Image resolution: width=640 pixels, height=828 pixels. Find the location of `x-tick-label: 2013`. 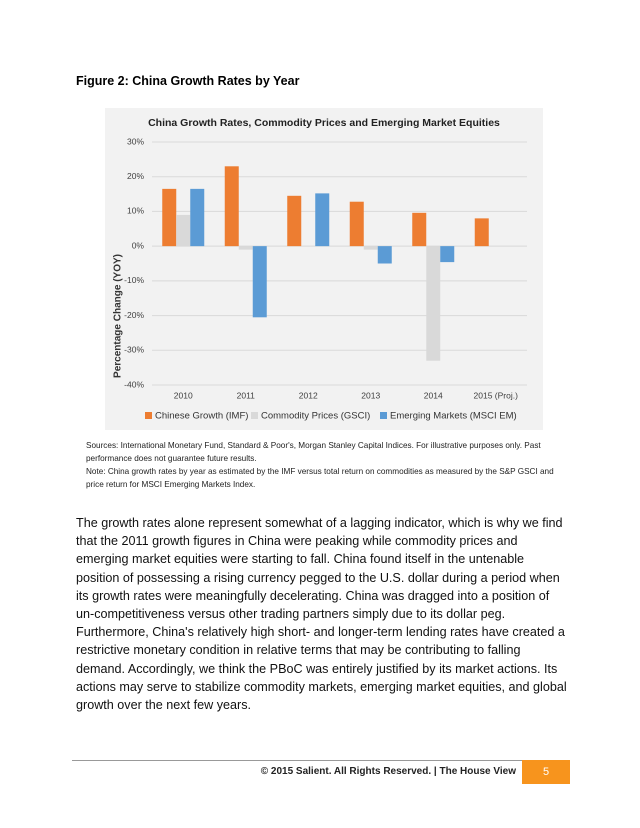

x-tick-label: 2013 is located at coordinates (370, 395).